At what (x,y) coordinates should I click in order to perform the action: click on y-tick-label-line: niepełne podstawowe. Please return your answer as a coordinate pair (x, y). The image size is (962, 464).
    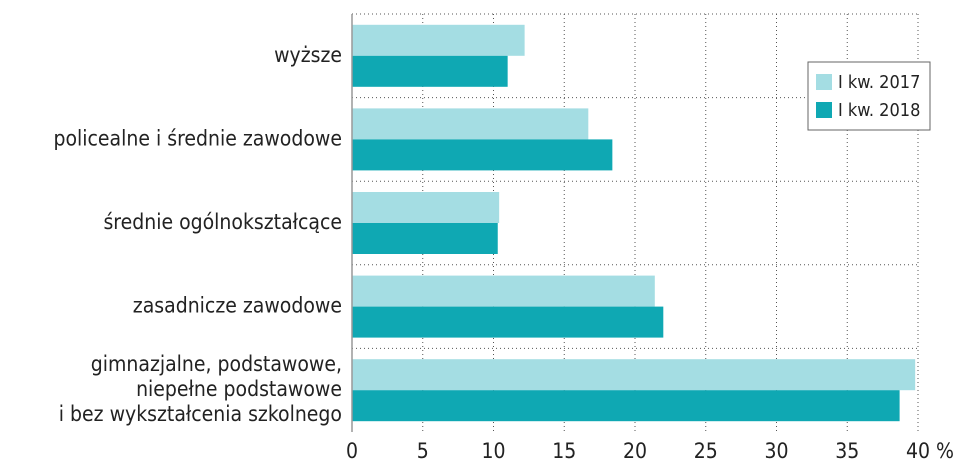
    Looking at the image, I should click on (239, 389).